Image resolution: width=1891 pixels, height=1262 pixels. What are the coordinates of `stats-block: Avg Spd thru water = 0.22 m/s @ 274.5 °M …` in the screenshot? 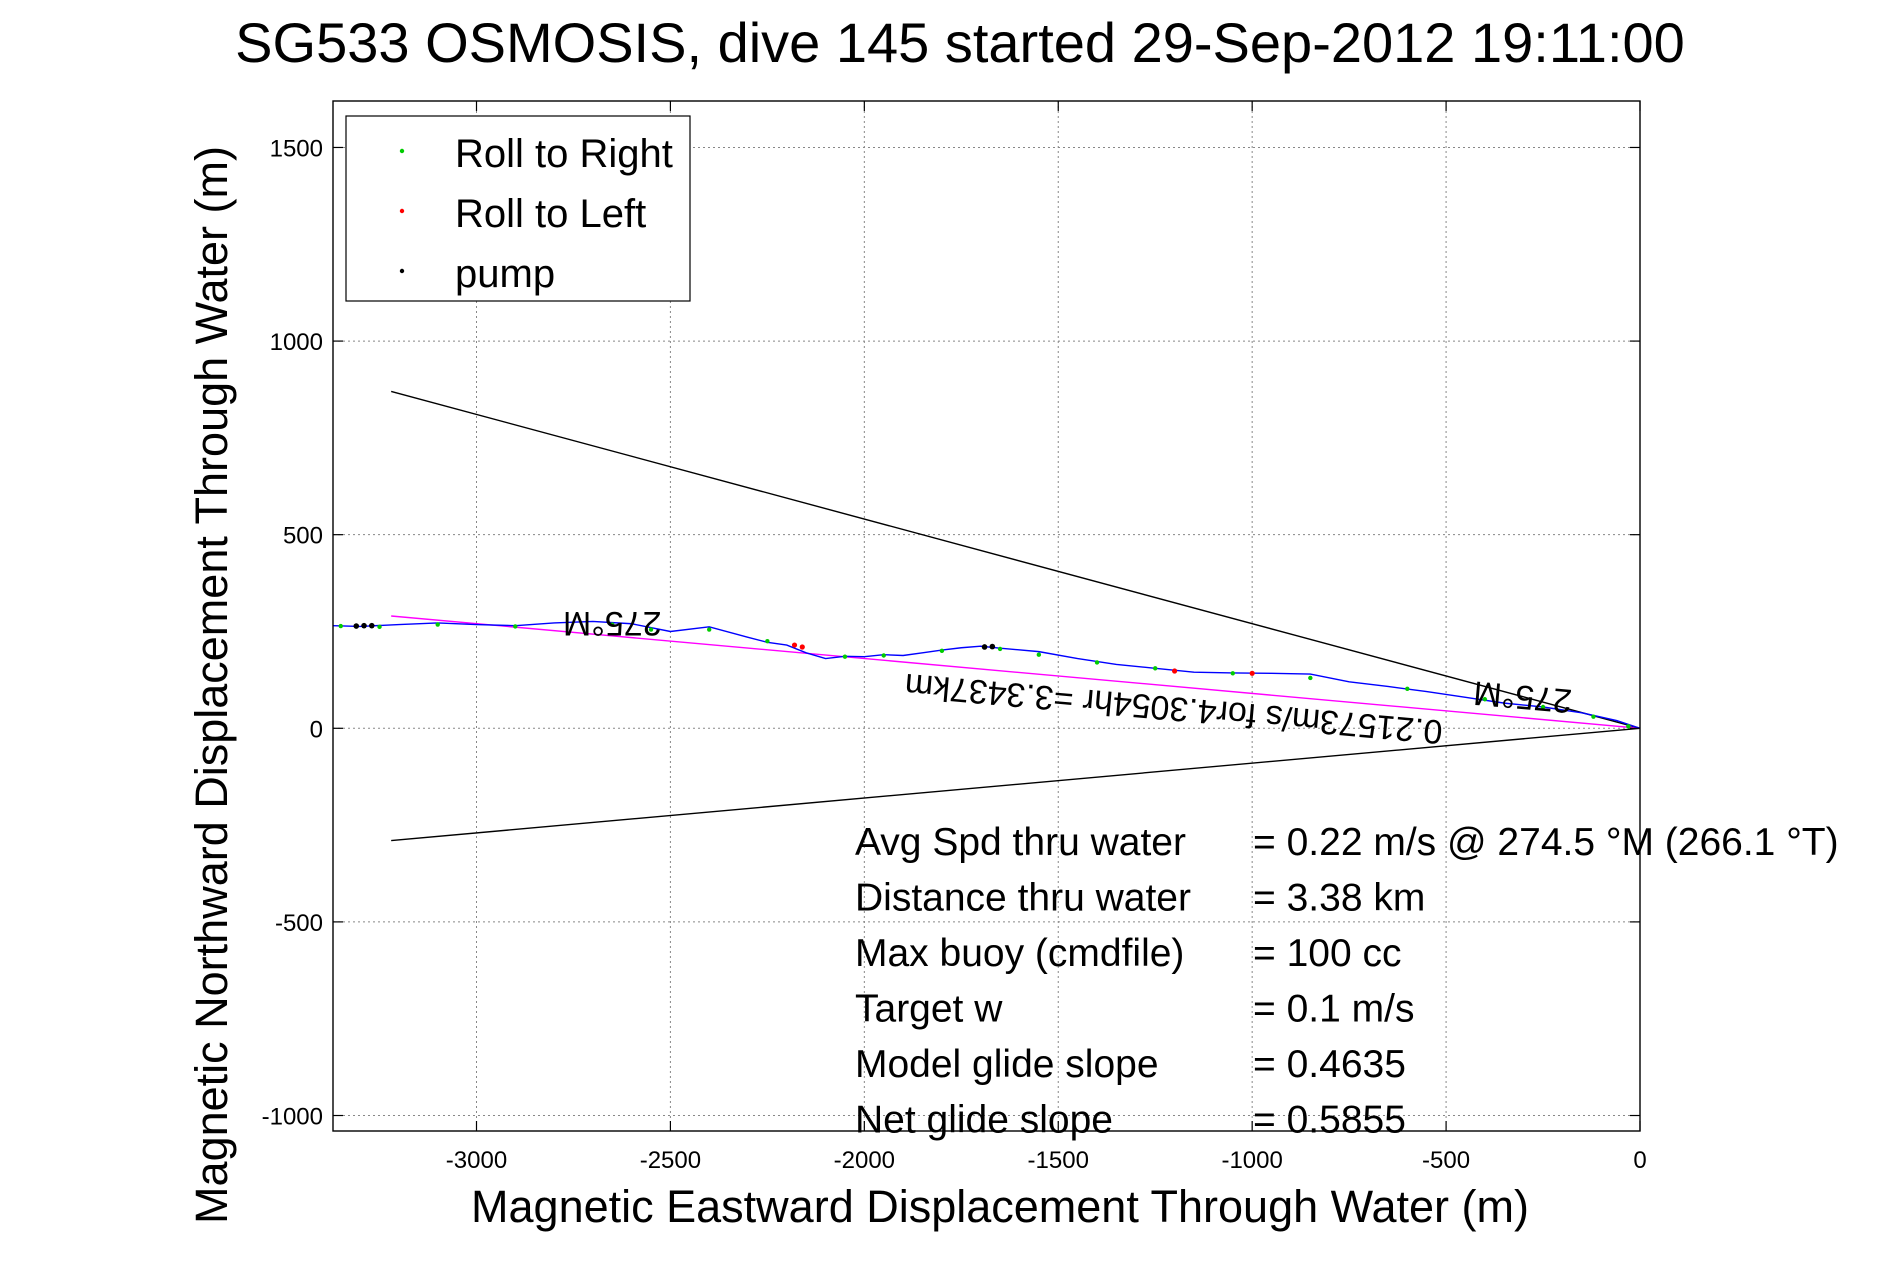 It's located at (1347, 981).